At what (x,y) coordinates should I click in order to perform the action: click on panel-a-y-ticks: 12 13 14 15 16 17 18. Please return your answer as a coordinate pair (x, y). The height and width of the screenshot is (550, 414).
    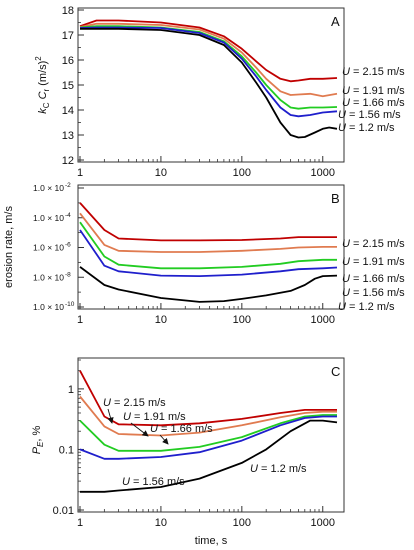
    Looking at the image, I should click on (73, 86).